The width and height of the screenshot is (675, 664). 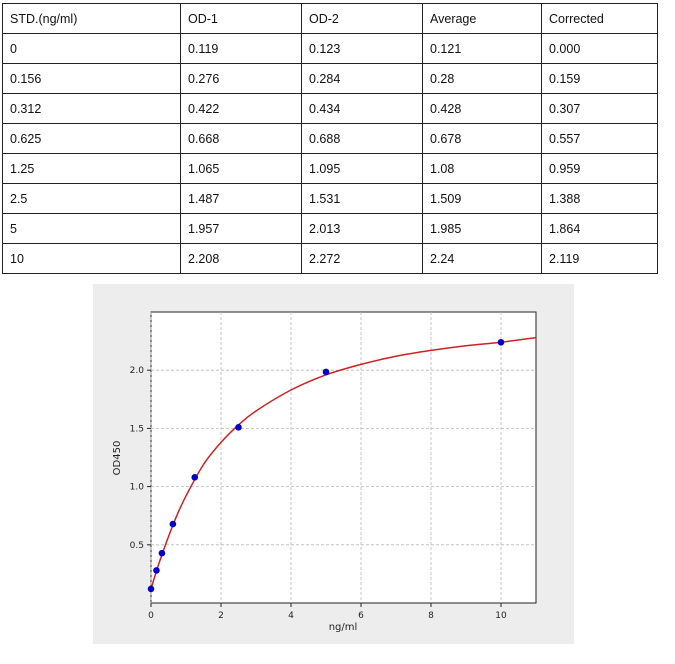 What do you see at coordinates (241, 108) in the screenshot?
I see `table-cell: 0.422` at bounding box center [241, 108].